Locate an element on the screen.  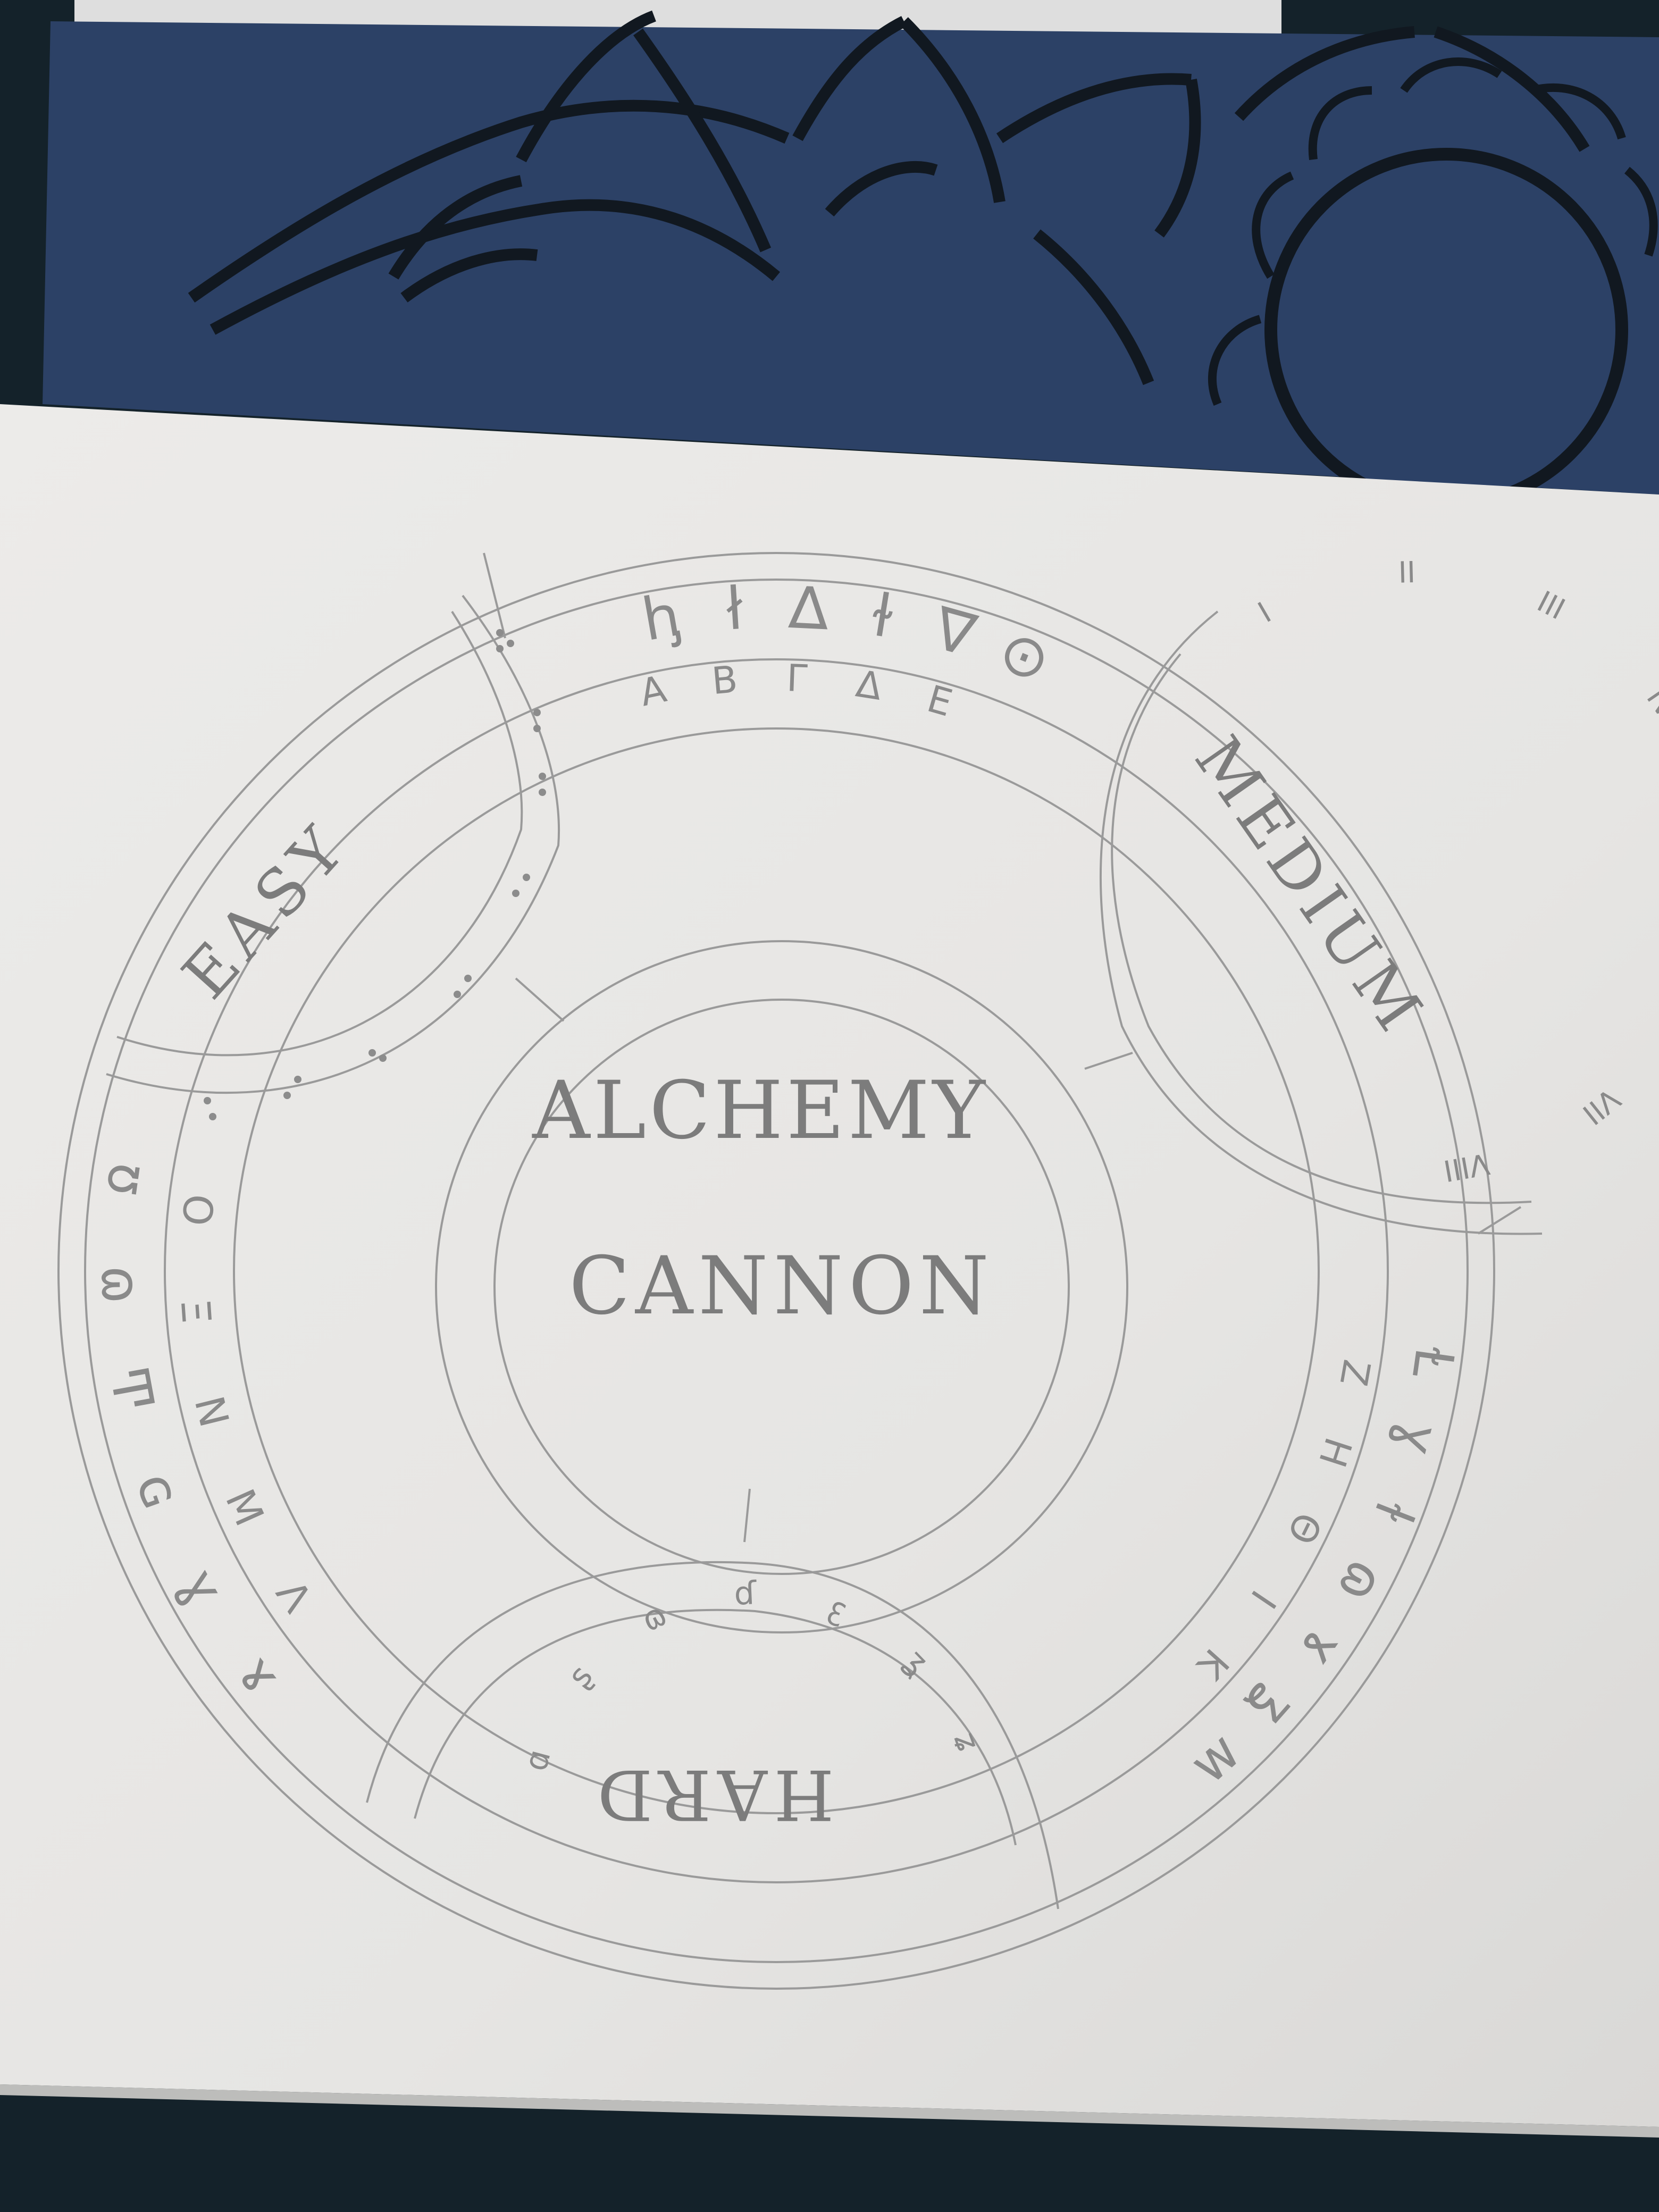
inner-circle is located at coordinates (781, 1287).